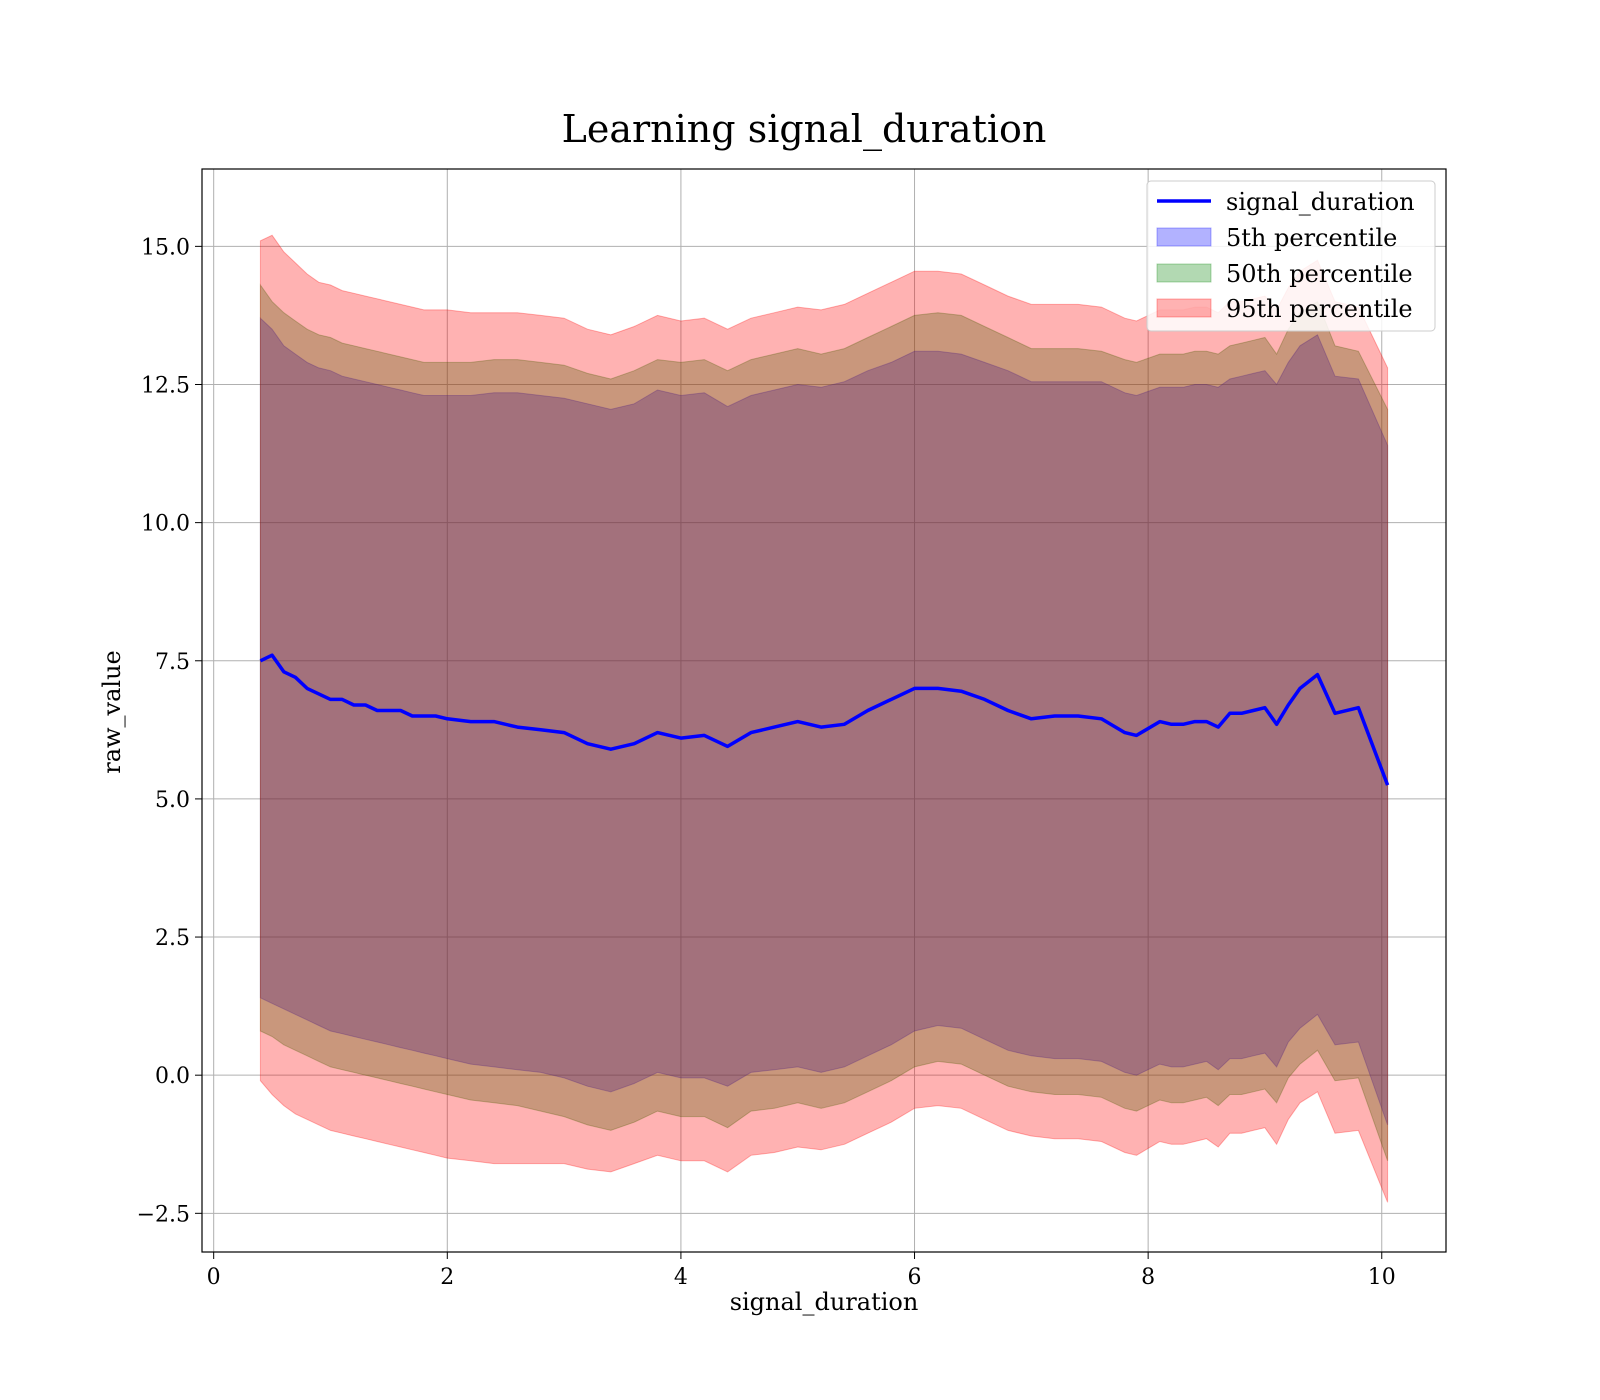 The width and height of the screenshot is (1600, 1400). Describe the element at coordinates (801, 1271) in the screenshot. I see `x-axis-ticks: 0 2 4 6 8 10` at that location.